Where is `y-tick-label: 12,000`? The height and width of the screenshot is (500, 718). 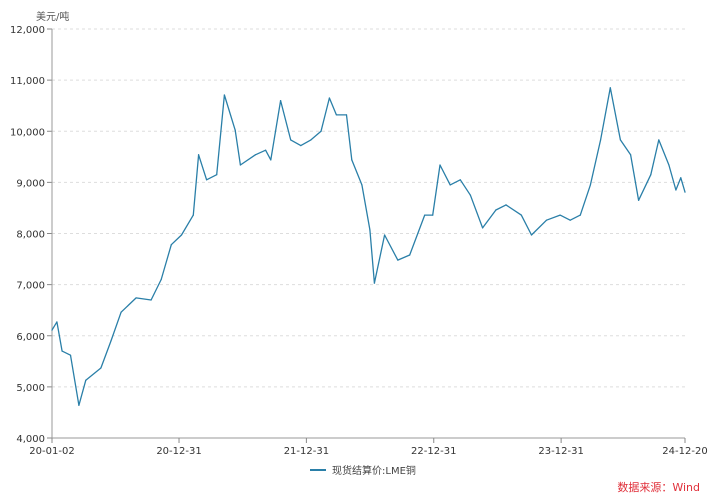 y-tick-label: 12,000 is located at coordinates (27, 30).